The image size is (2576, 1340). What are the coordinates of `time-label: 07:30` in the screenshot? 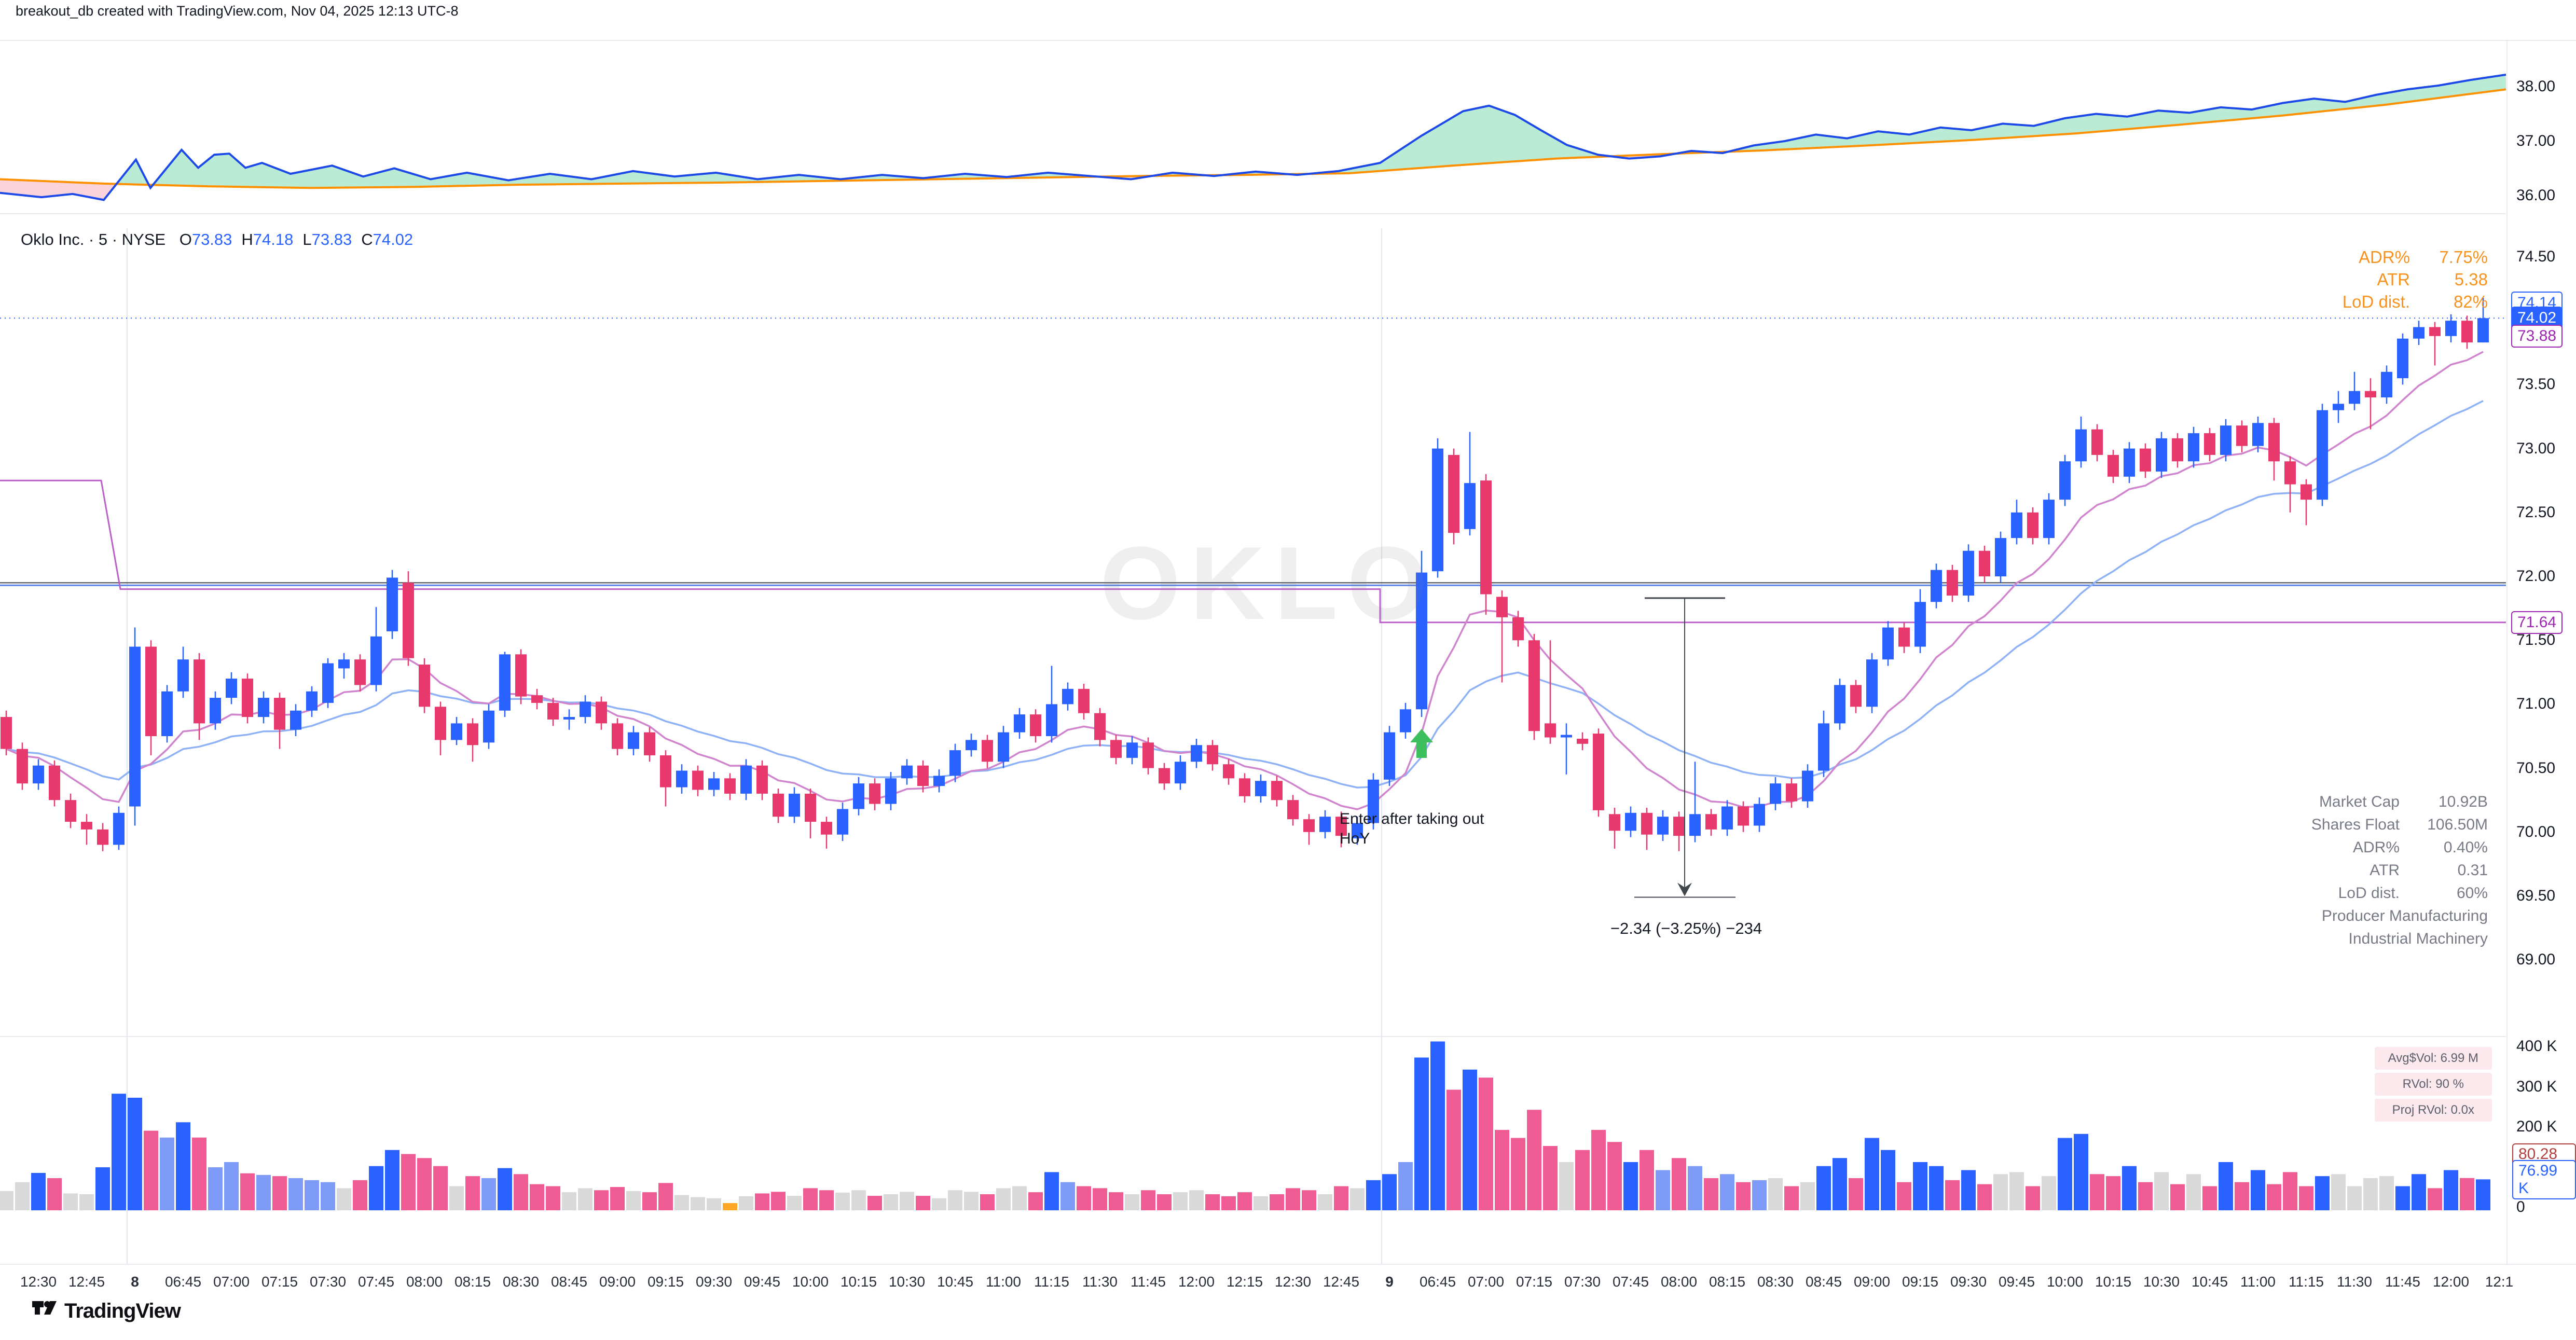 It's located at (1582, 1282).